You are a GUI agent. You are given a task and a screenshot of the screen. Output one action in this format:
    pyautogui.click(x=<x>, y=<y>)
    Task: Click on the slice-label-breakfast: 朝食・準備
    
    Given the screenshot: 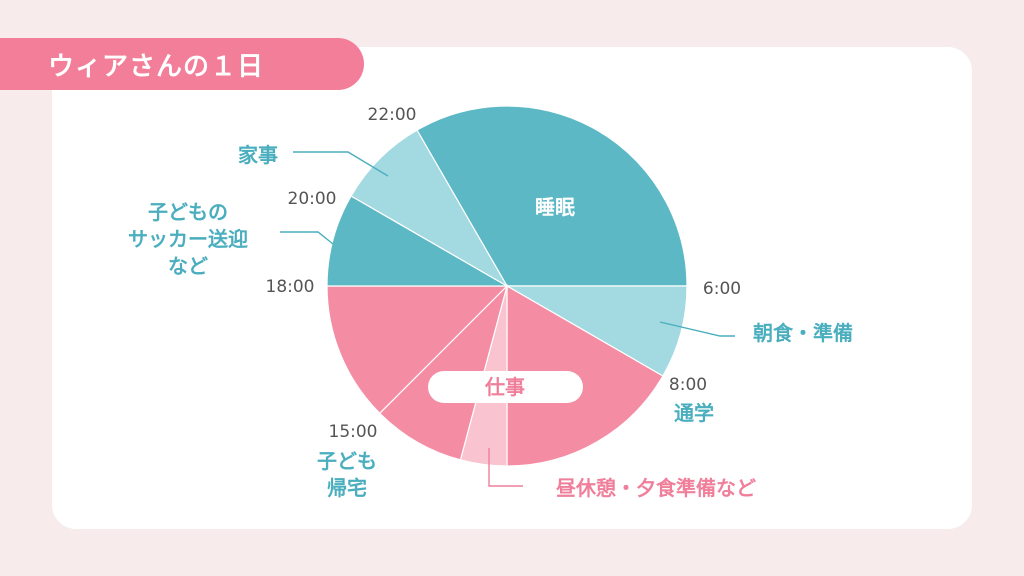 What is the action you would take?
    pyautogui.click(x=803, y=333)
    